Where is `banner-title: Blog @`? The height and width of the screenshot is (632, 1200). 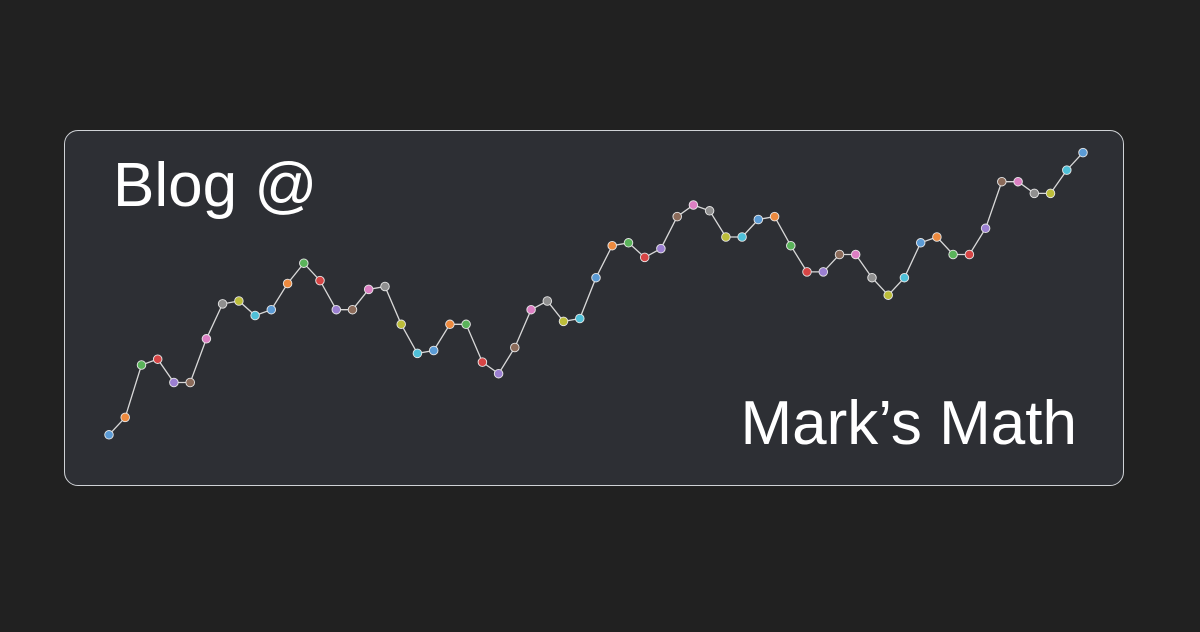 banner-title: Blog @ is located at coordinates (215, 185).